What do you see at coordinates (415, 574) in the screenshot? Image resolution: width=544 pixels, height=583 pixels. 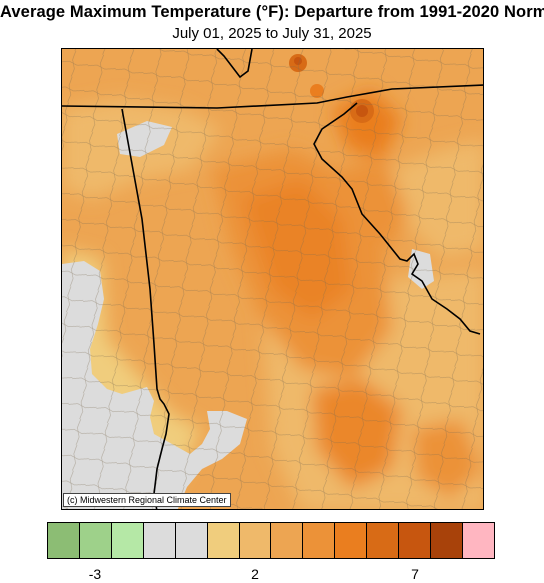 I see `legend-tick-label: 7` at bounding box center [415, 574].